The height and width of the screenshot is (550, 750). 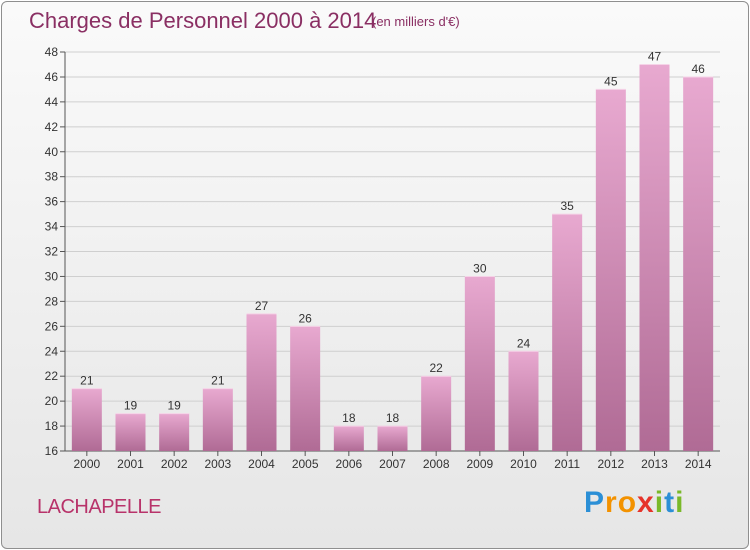 What do you see at coordinates (262, 306) in the screenshot?
I see `data-label-2004: 27` at bounding box center [262, 306].